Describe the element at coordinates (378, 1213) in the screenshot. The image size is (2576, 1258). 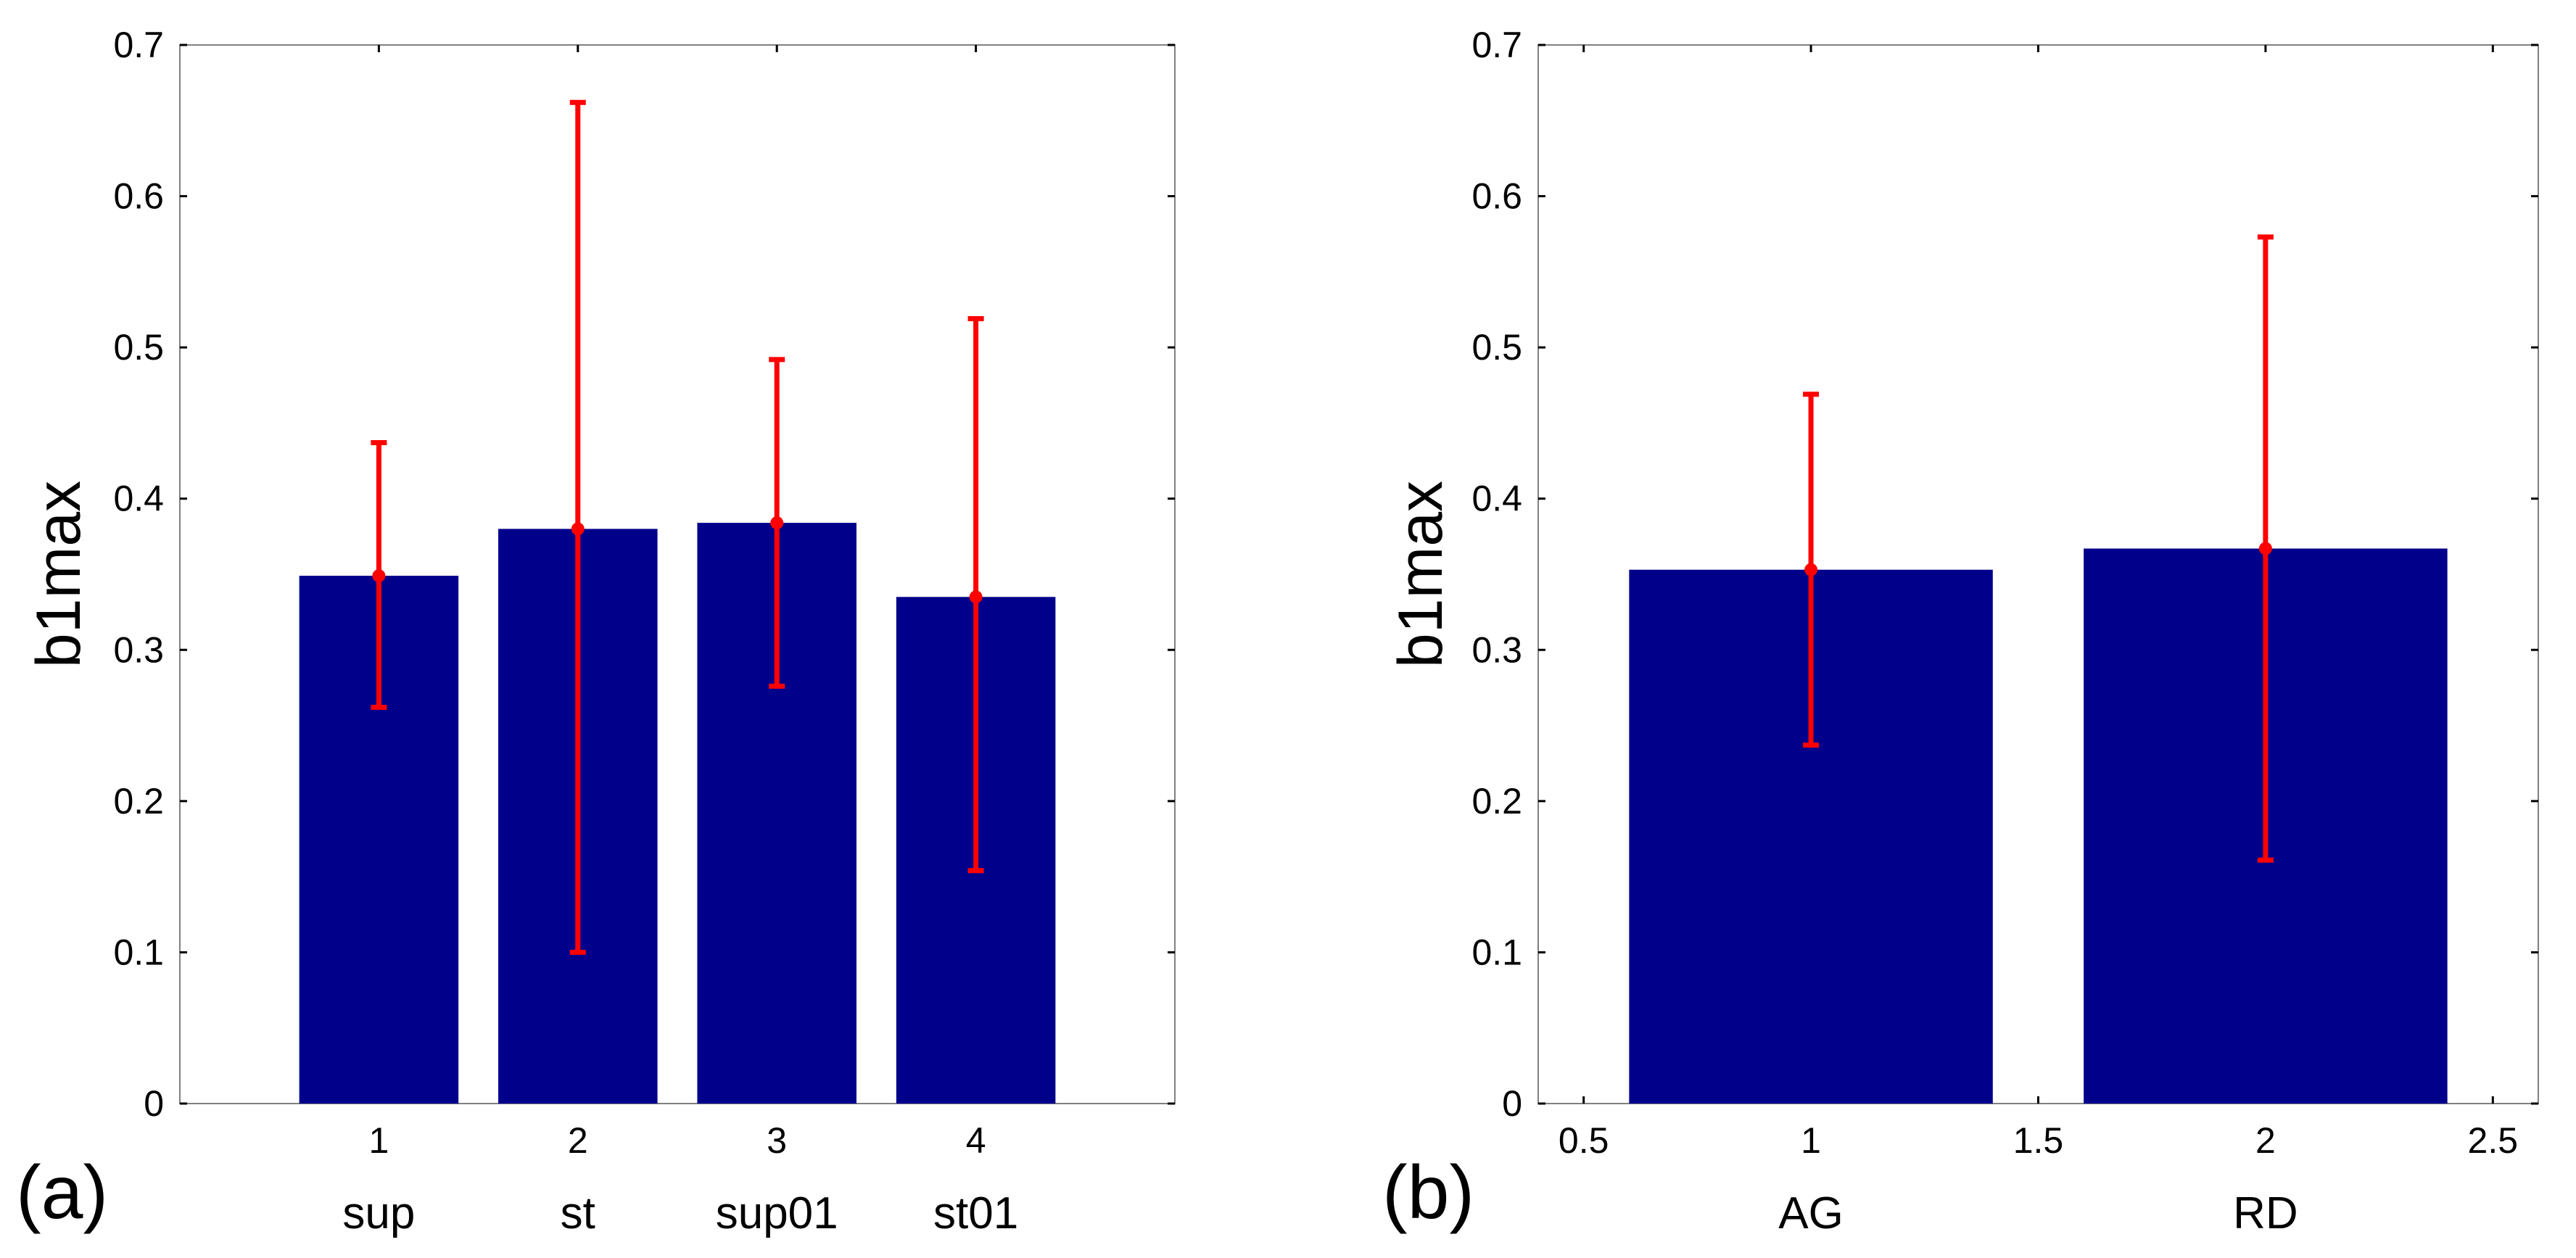
I see `category-label: sup` at that location.